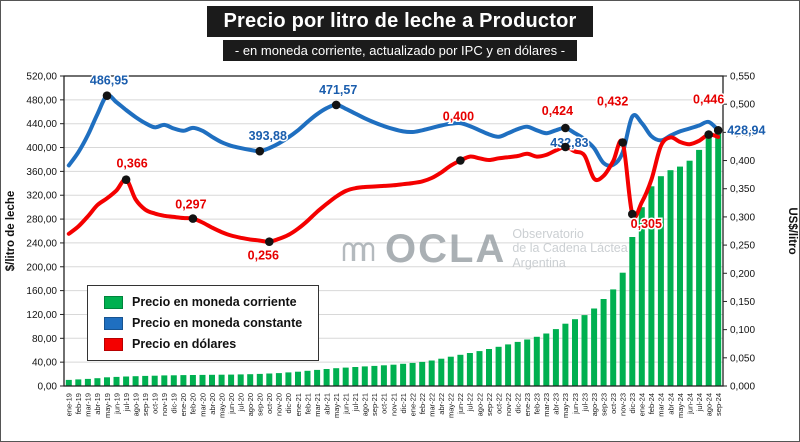 This screenshot has width=800, height=442. What do you see at coordinates (584, 402) in the screenshot?
I see `x-tick-label: jul-23` at bounding box center [584, 402].